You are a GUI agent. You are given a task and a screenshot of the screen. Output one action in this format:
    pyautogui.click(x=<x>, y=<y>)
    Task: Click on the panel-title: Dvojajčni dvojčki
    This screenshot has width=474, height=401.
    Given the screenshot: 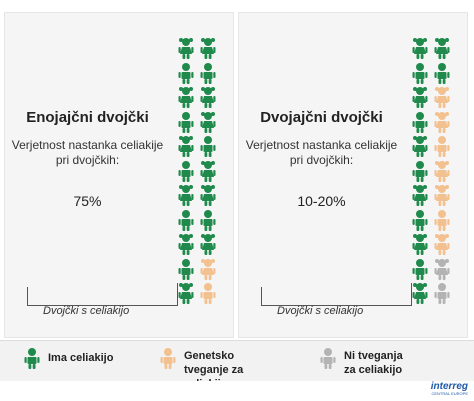 What is the action you would take?
    pyautogui.click(x=321, y=117)
    